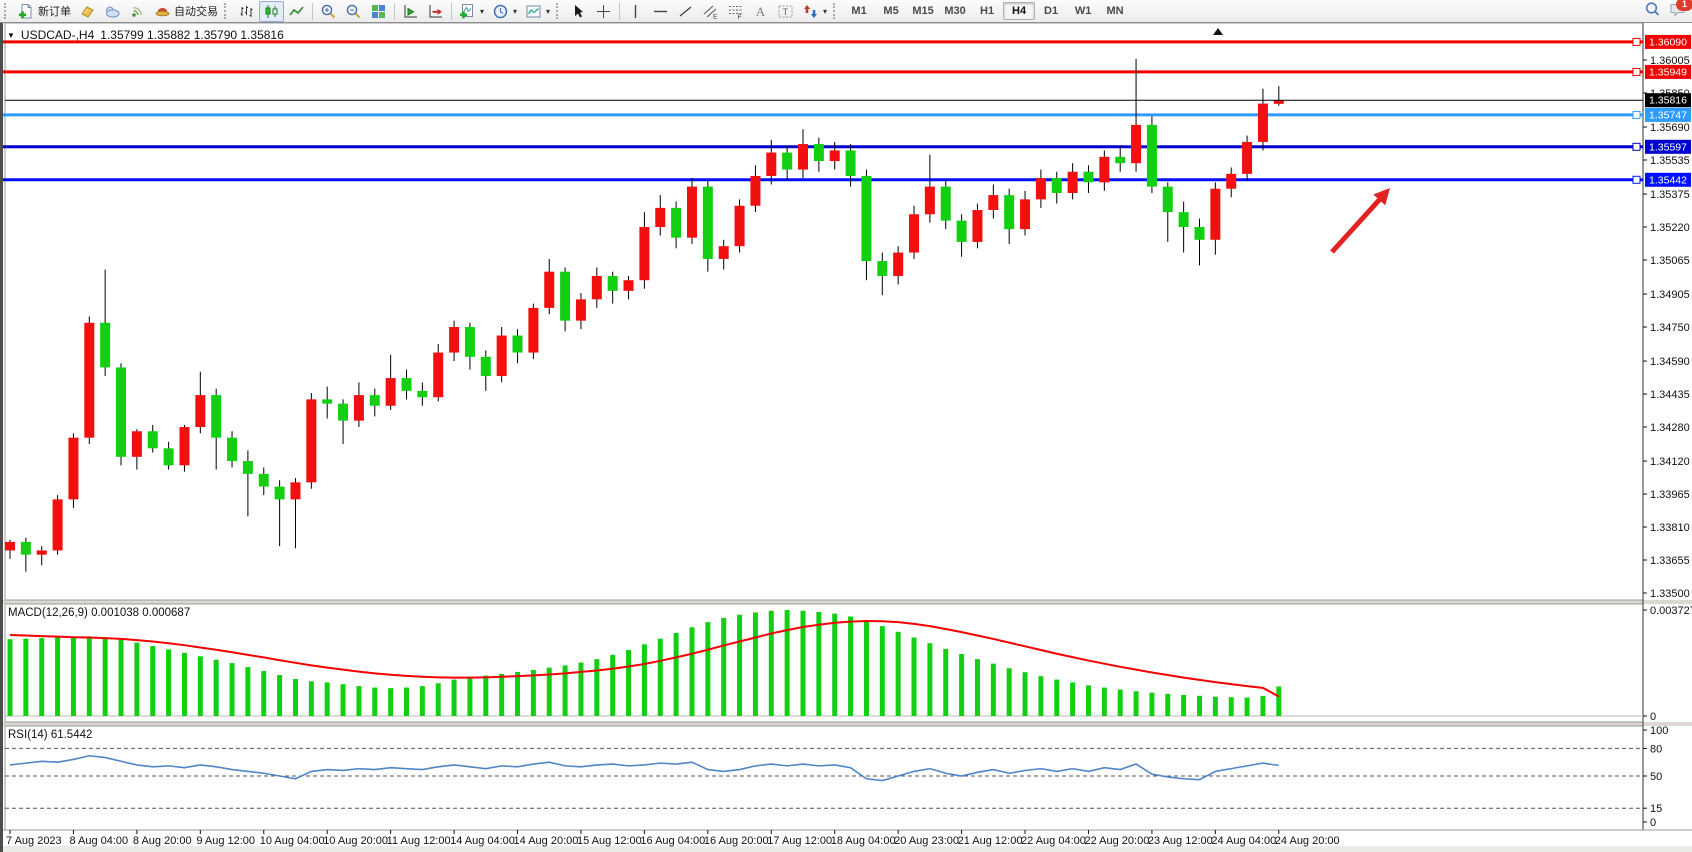 This screenshot has height=852, width=1692. What do you see at coordinates (635, 11) in the screenshot?
I see `vertical-line-button` at bounding box center [635, 11].